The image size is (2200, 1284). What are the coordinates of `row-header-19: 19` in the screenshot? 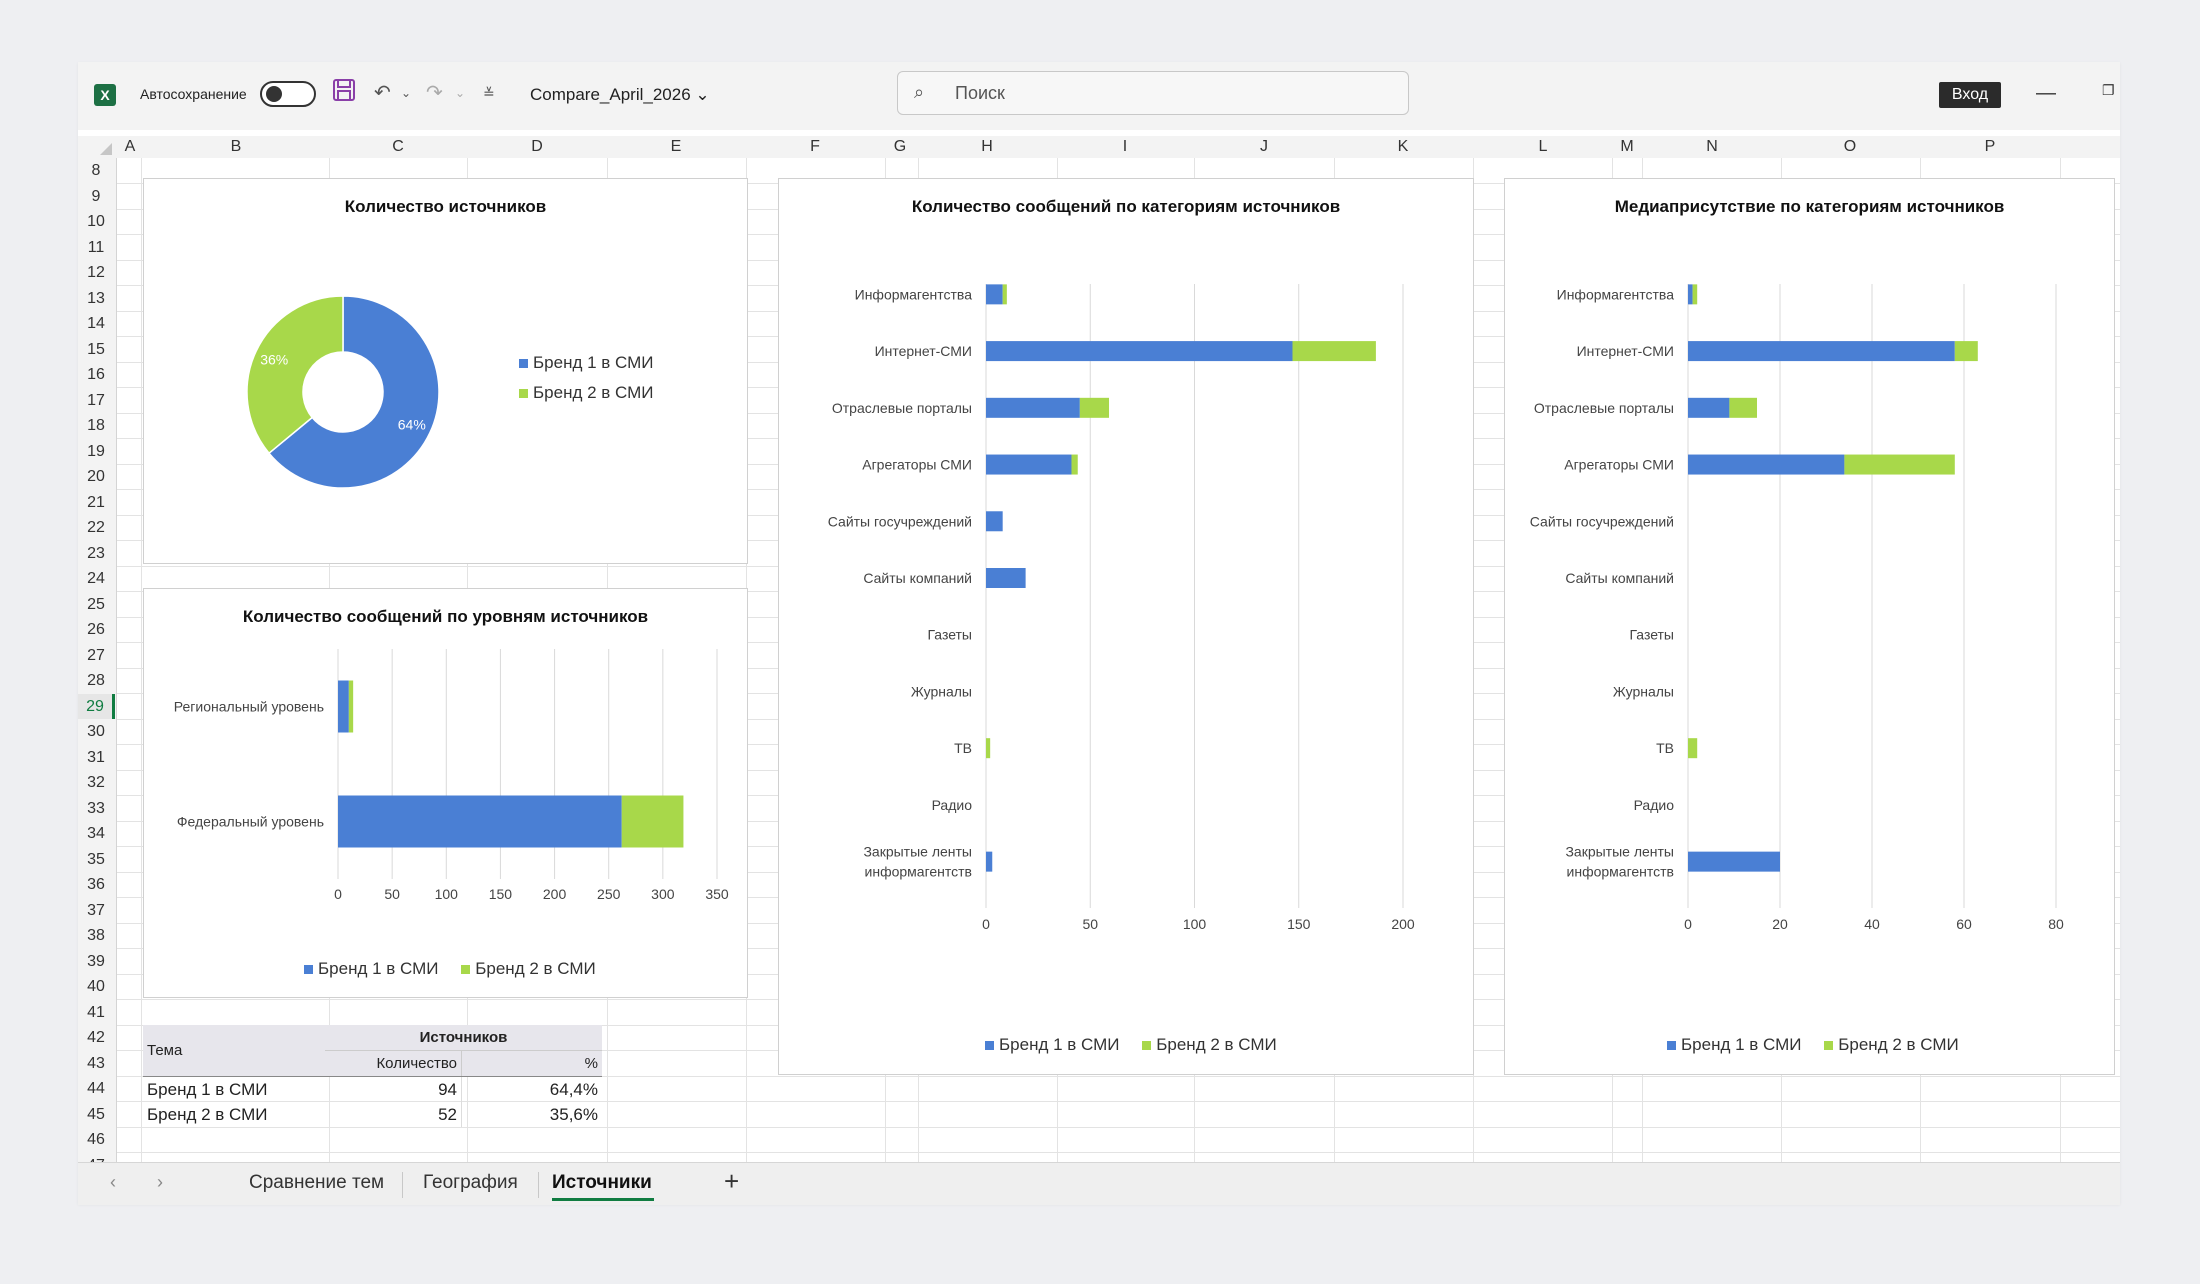 It's located at (96, 451).